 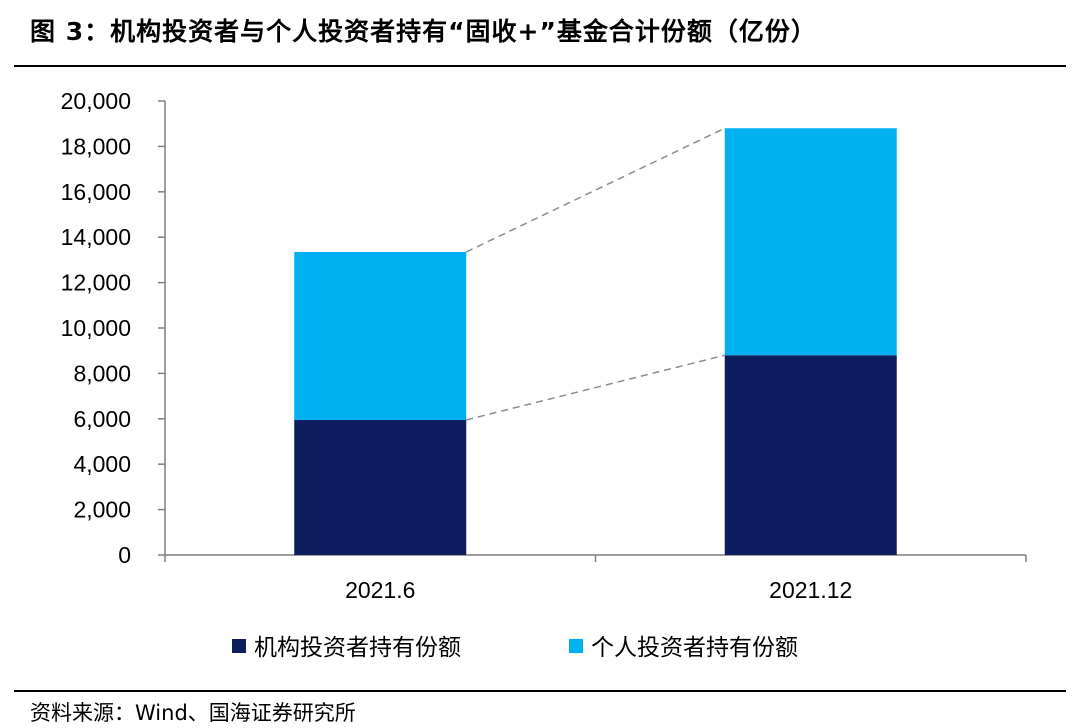 What do you see at coordinates (102, 510) in the screenshot?
I see `y-tick-label: 2,000` at bounding box center [102, 510].